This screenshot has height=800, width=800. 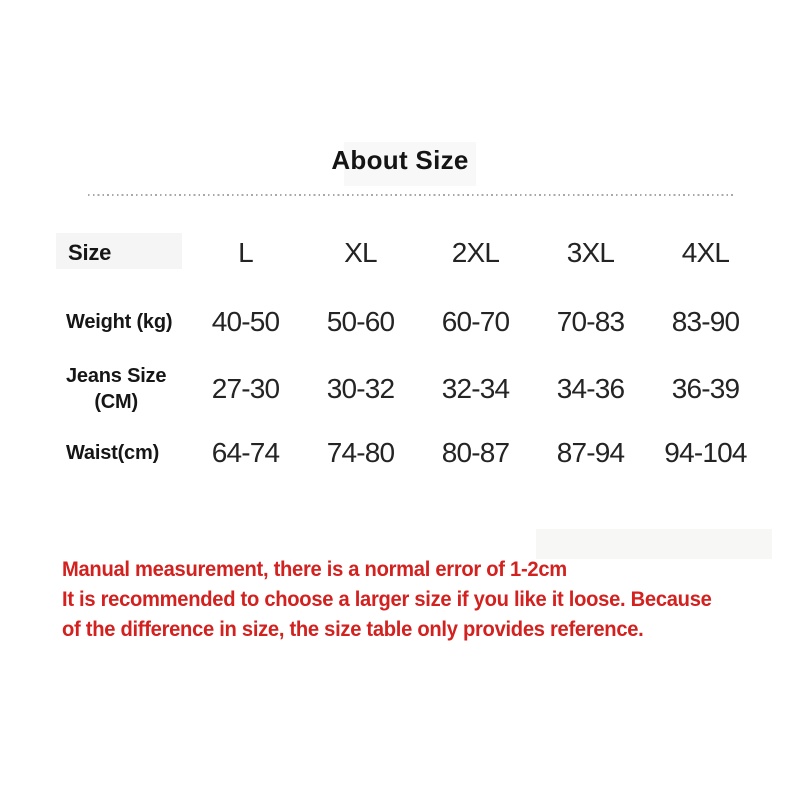 I want to click on jeans-label-cell: Jeans Size (CM), so click(x=124, y=389).